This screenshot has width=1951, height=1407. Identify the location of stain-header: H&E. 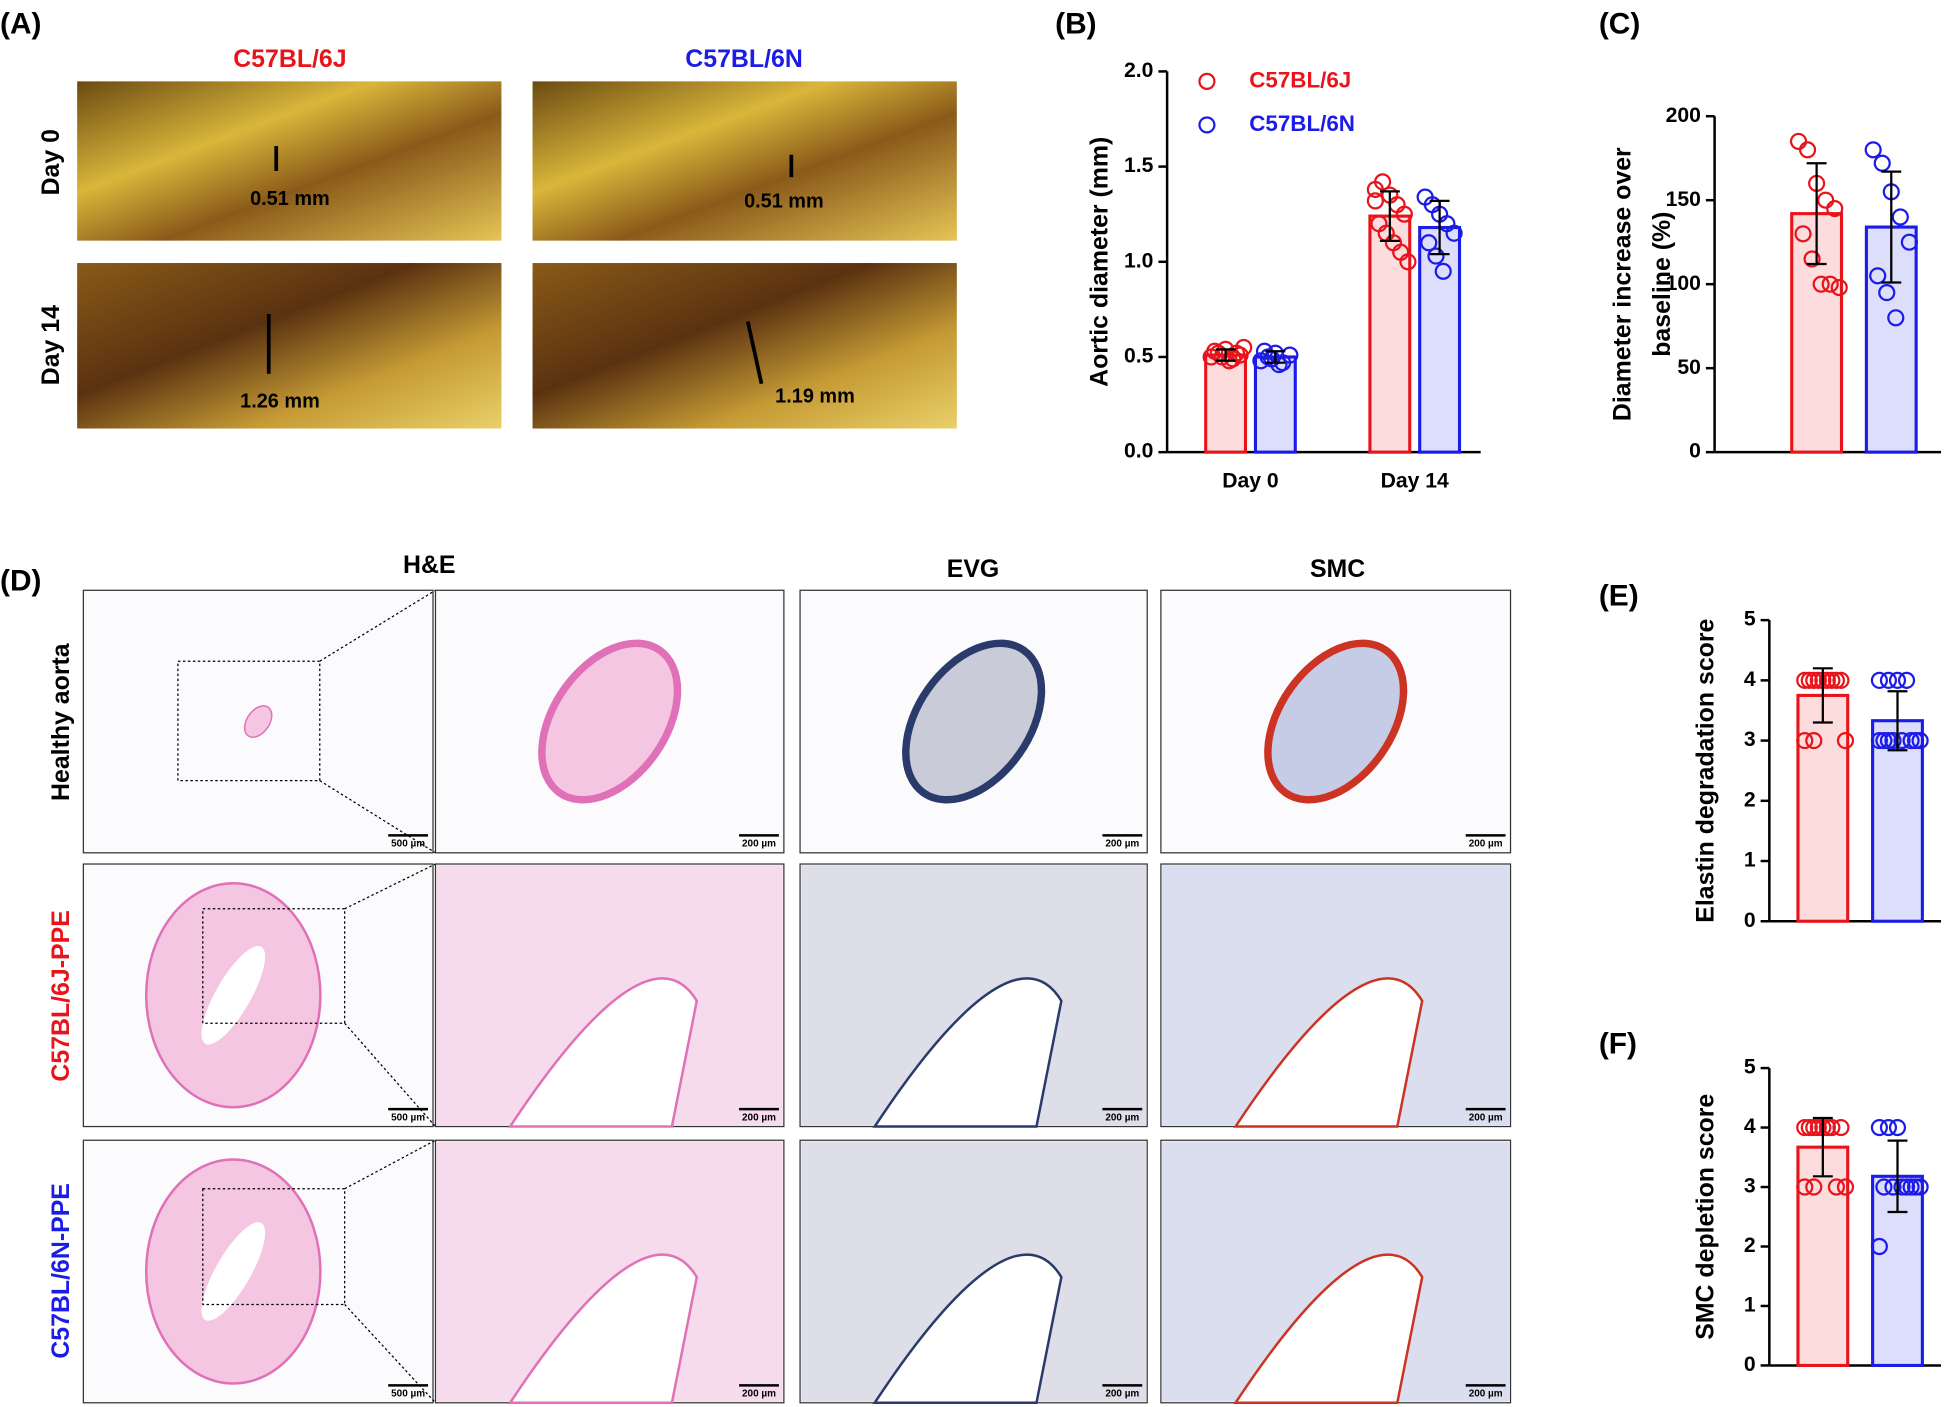
(429, 565).